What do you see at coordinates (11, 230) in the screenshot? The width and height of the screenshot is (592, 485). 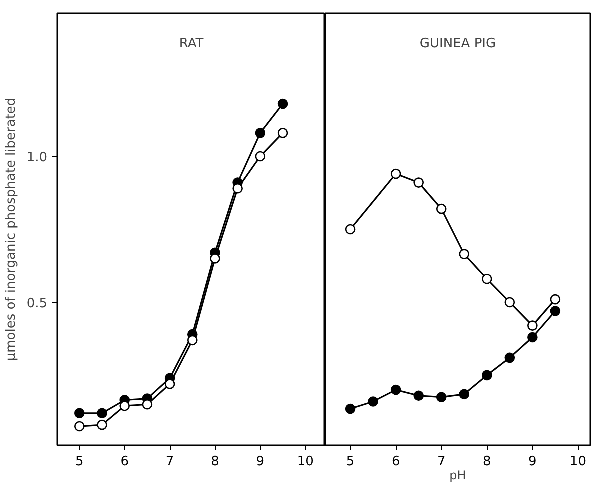 I see `y-axis-title: μmoles of inorganic phosphate liberated` at bounding box center [11, 230].